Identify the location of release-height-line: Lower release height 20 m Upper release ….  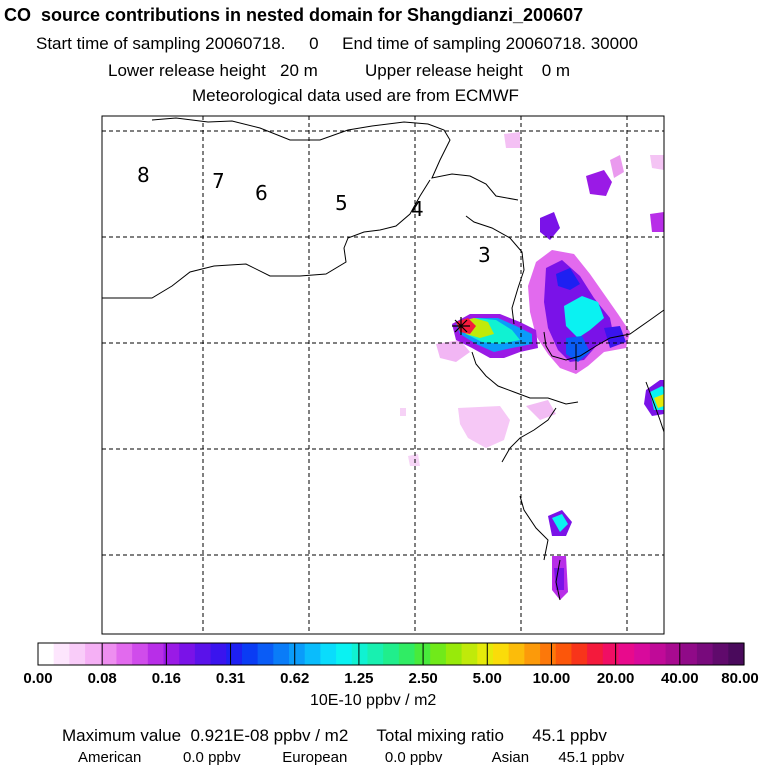
(339, 70).